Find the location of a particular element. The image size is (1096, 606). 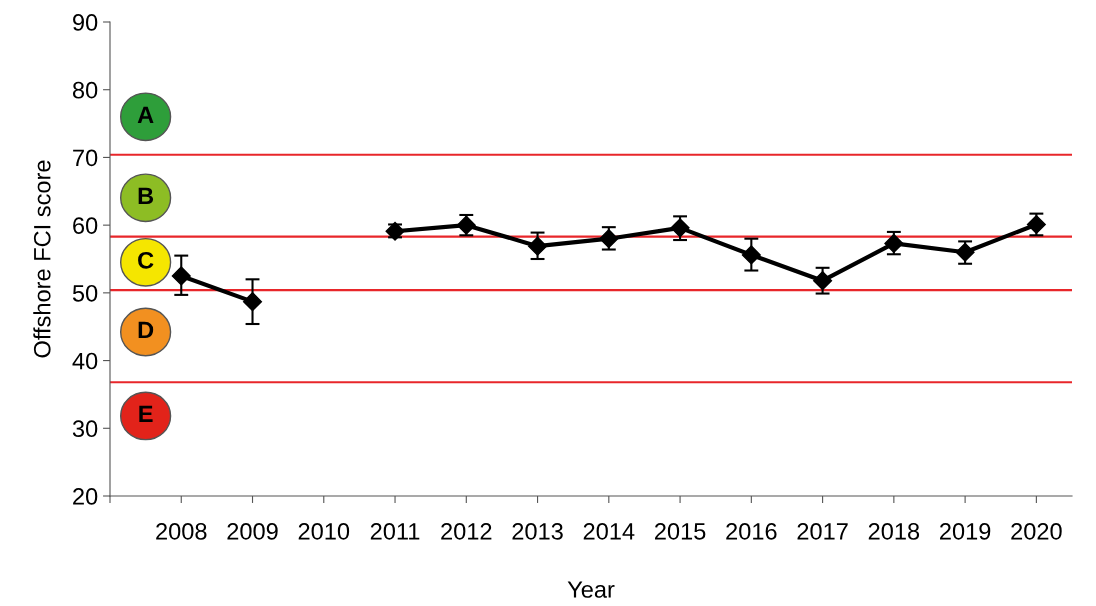

y-tick-label: 70 is located at coordinates (85, 158).